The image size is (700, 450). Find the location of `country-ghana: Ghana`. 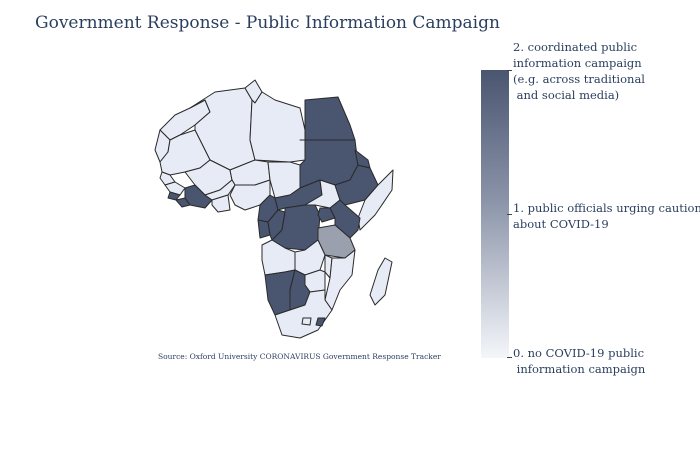

country-ghana: Ghana is located at coordinates (221, 203).